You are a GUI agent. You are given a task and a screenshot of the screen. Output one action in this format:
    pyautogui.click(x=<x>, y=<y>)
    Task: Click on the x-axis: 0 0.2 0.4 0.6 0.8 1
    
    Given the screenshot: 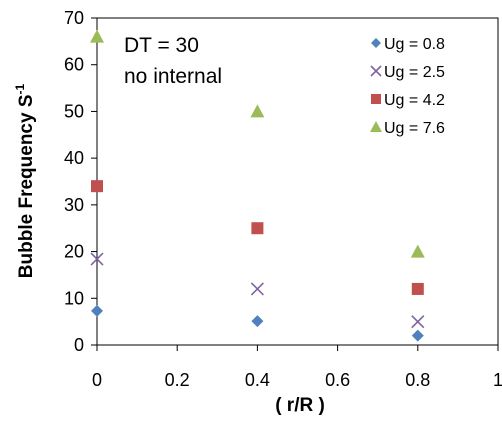 What is the action you would take?
    pyautogui.click(x=297, y=367)
    